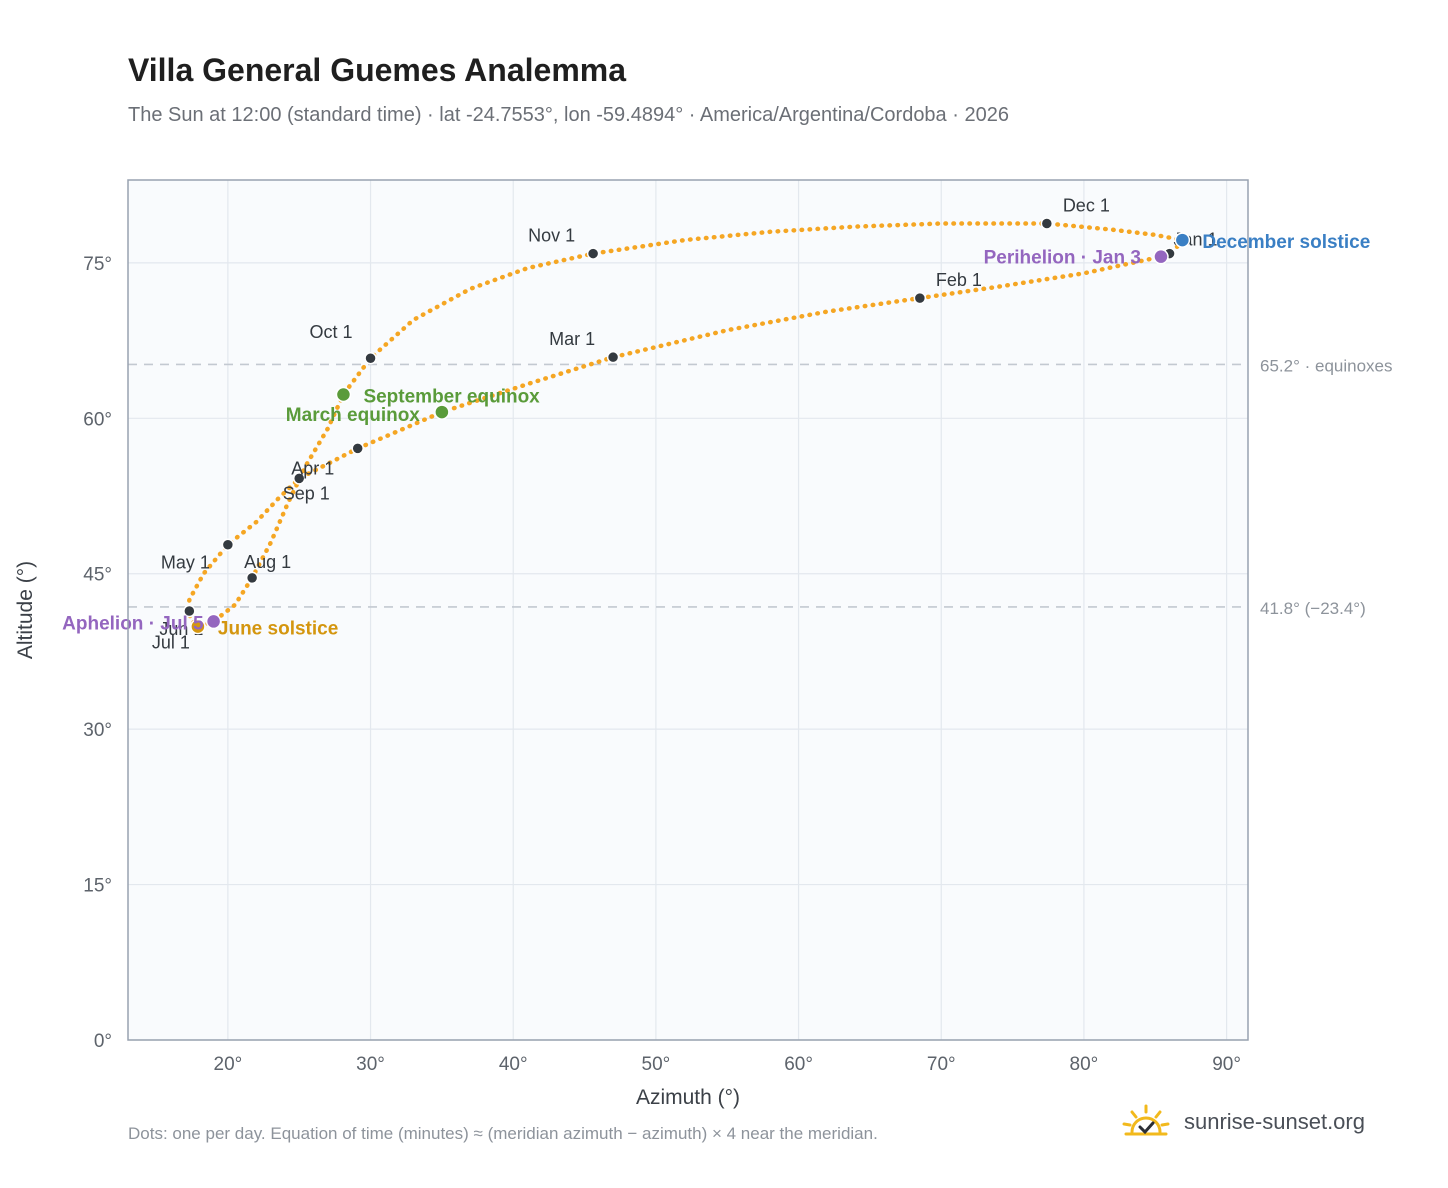 This screenshot has width=1448, height=1188. What do you see at coordinates (278, 629) in the screenshot?
I see `event-label: June solstice` at bounding box center [278, 629].